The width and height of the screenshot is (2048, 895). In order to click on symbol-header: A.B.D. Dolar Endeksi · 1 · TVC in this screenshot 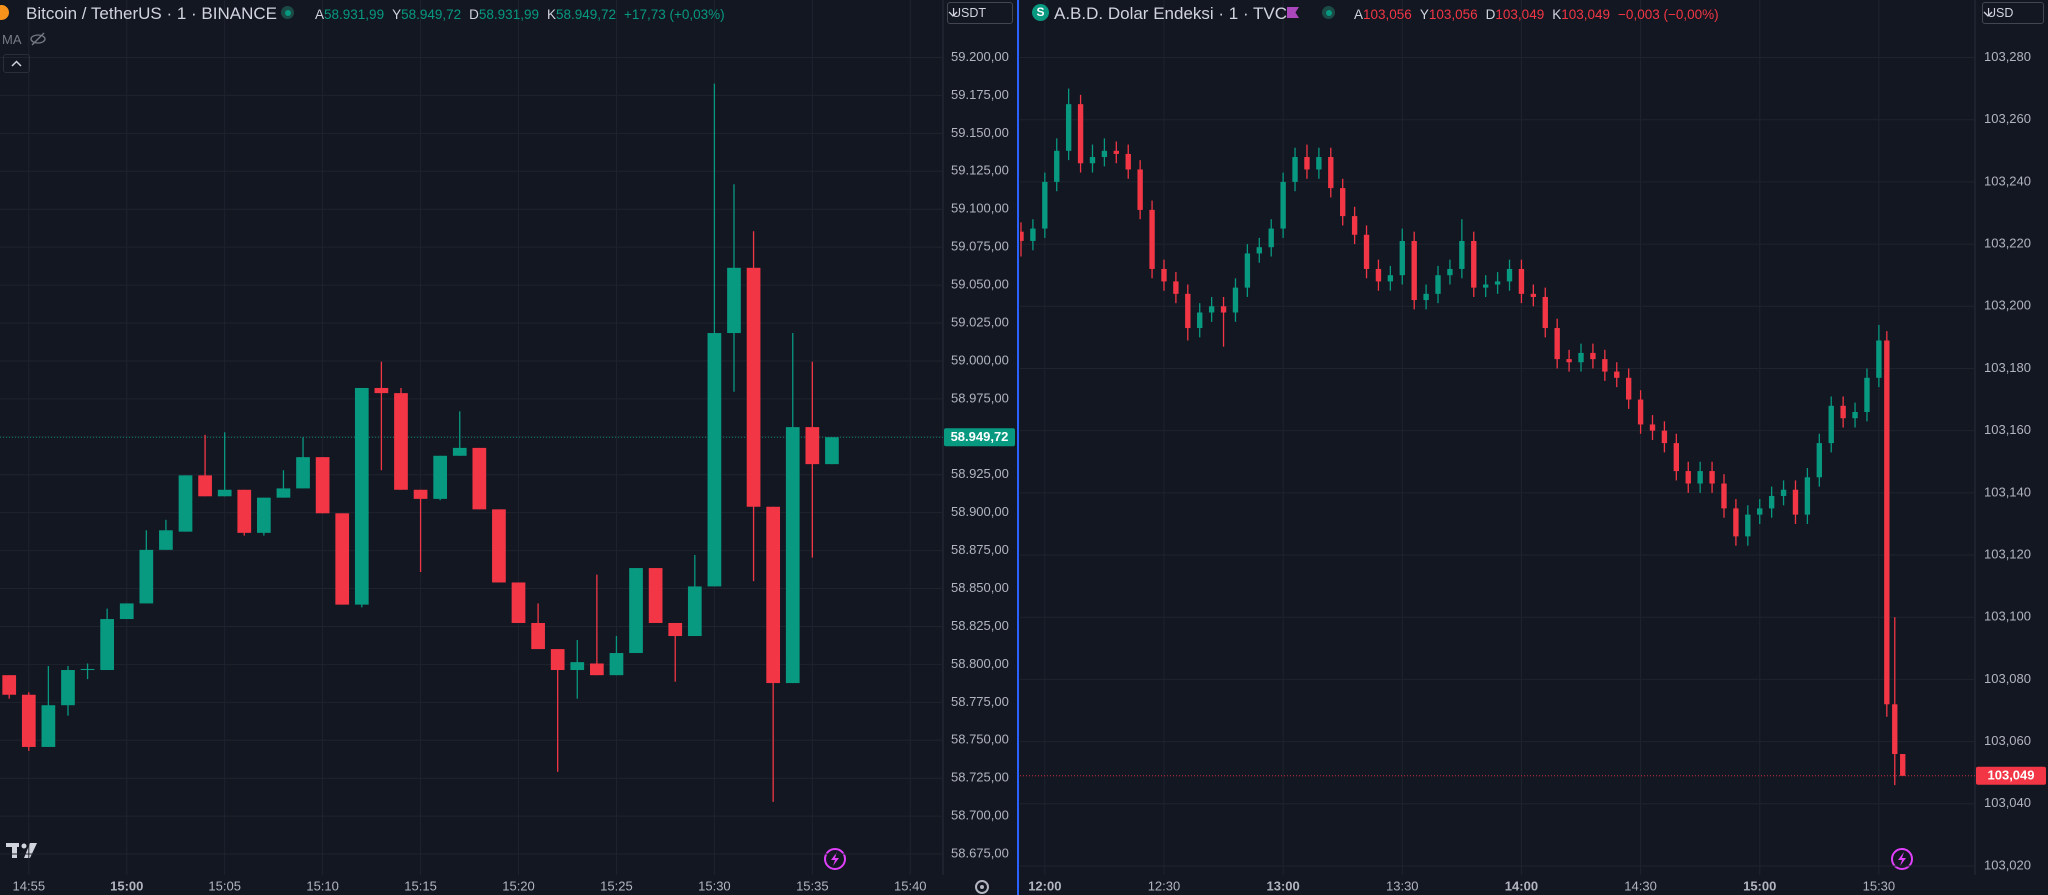, I will do `click(1170, 14)`.